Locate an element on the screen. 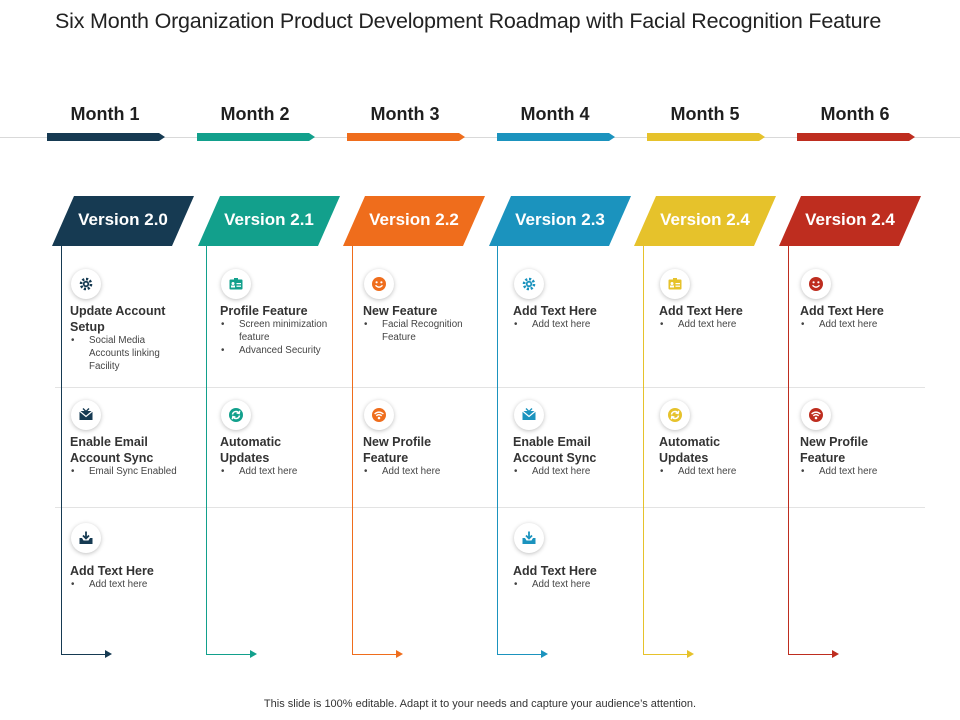 The height and width of the screenshot is (720, 960). month-label: Month 3 is located at coordinates (405, 114).